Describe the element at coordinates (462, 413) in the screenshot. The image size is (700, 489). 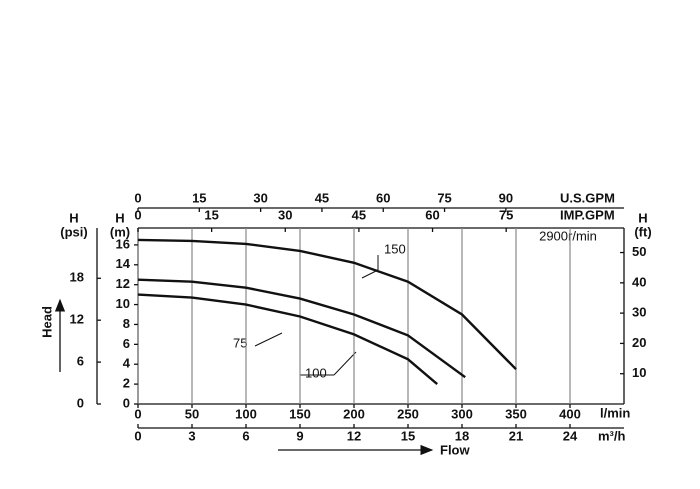
I see `x-tick-label: 300` at that location.